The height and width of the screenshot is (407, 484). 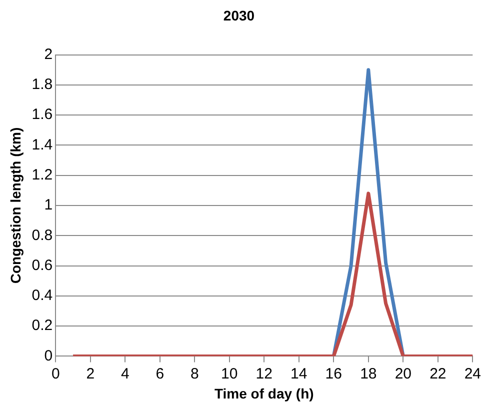 What do you see at coordinates (90, 373) in the screenshot?
I see `x-tick-label: 2` at bounding box center [90, 373].